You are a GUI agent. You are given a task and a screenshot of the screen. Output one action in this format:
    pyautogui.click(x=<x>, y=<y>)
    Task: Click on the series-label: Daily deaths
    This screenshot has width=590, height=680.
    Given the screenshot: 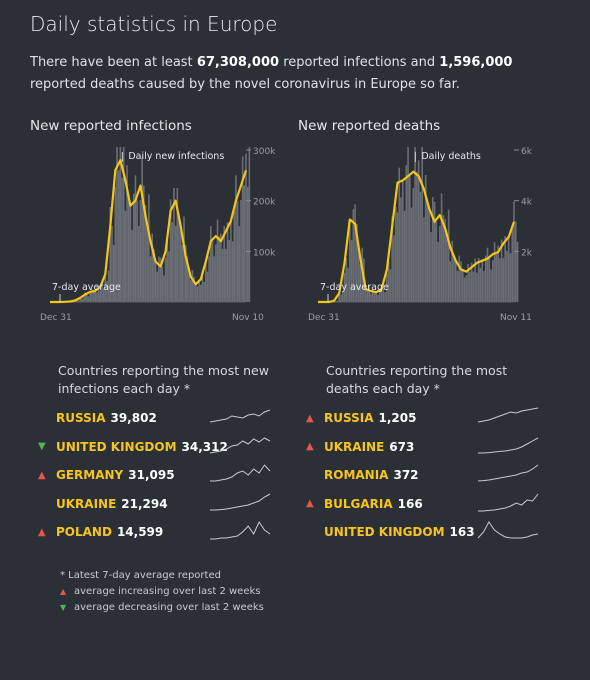 What is the action you would take?
    pyautogui.click(x=450, y=156)
    